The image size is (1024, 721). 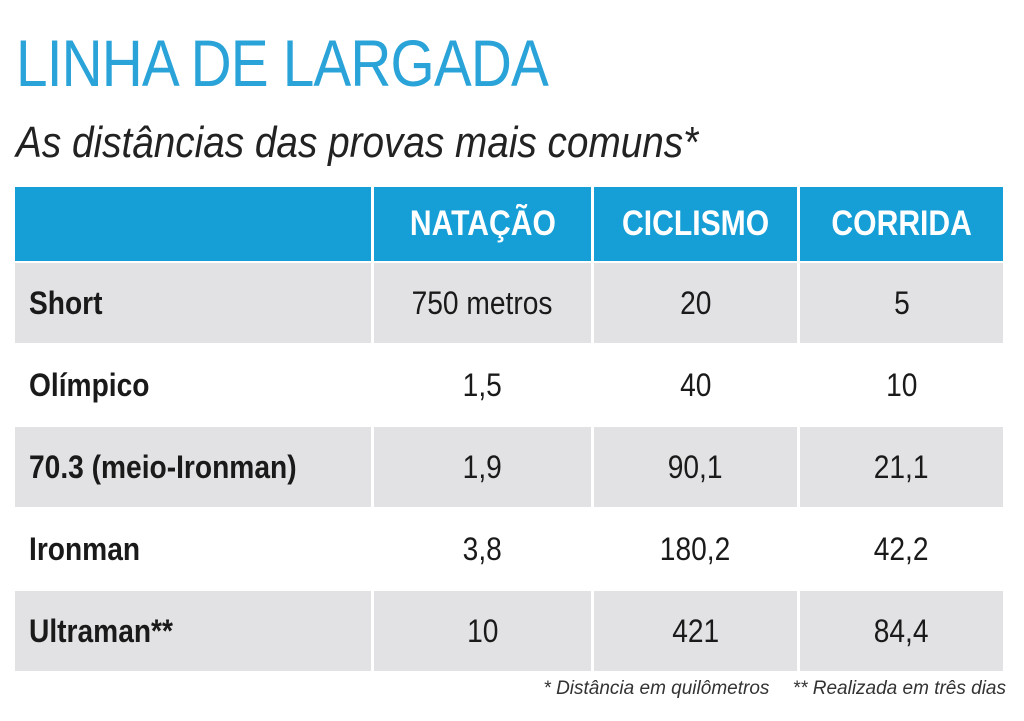 What do you see at coordinates (357, 142) in the screenshot?
I see `chart-subtitle: As distâncias das provas mais comuns*` at bounding box center [357, 142].